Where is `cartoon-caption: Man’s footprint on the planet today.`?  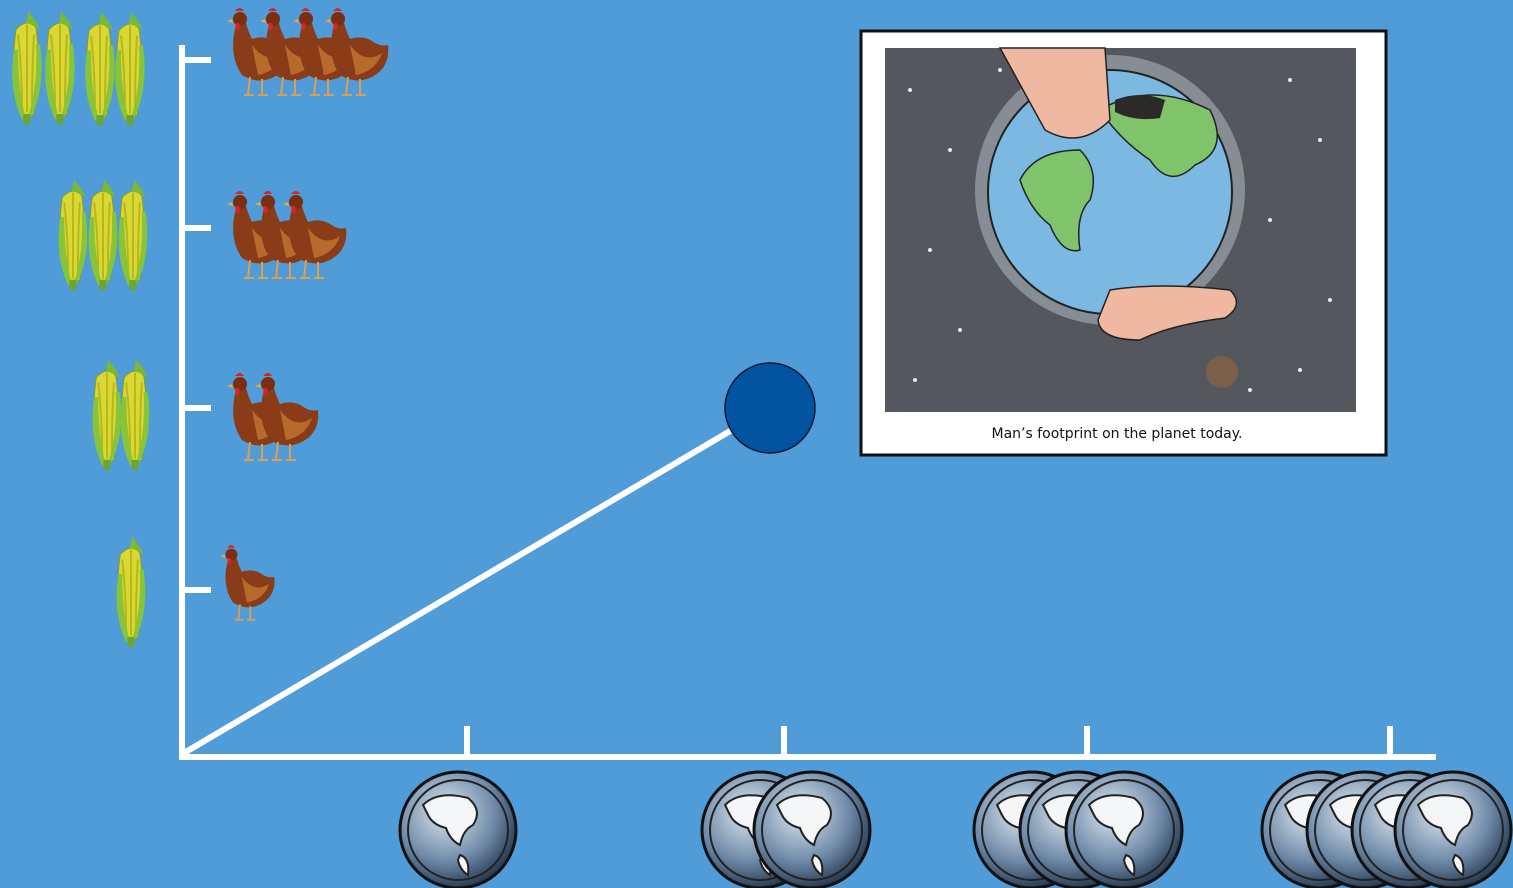 cartoon-caption: Man’s footprint on the planet today. is located at coordinates (1117, 434).